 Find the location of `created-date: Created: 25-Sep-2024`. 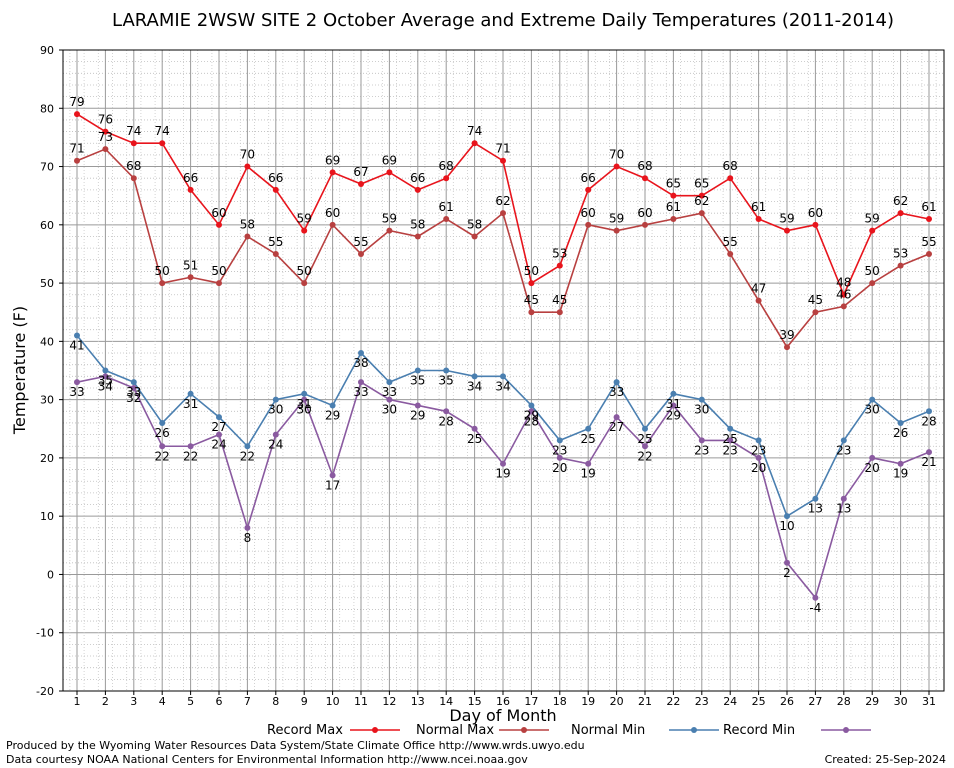

created-date: Created: 25-Sep-2024 is located at coordinates (885, 759).